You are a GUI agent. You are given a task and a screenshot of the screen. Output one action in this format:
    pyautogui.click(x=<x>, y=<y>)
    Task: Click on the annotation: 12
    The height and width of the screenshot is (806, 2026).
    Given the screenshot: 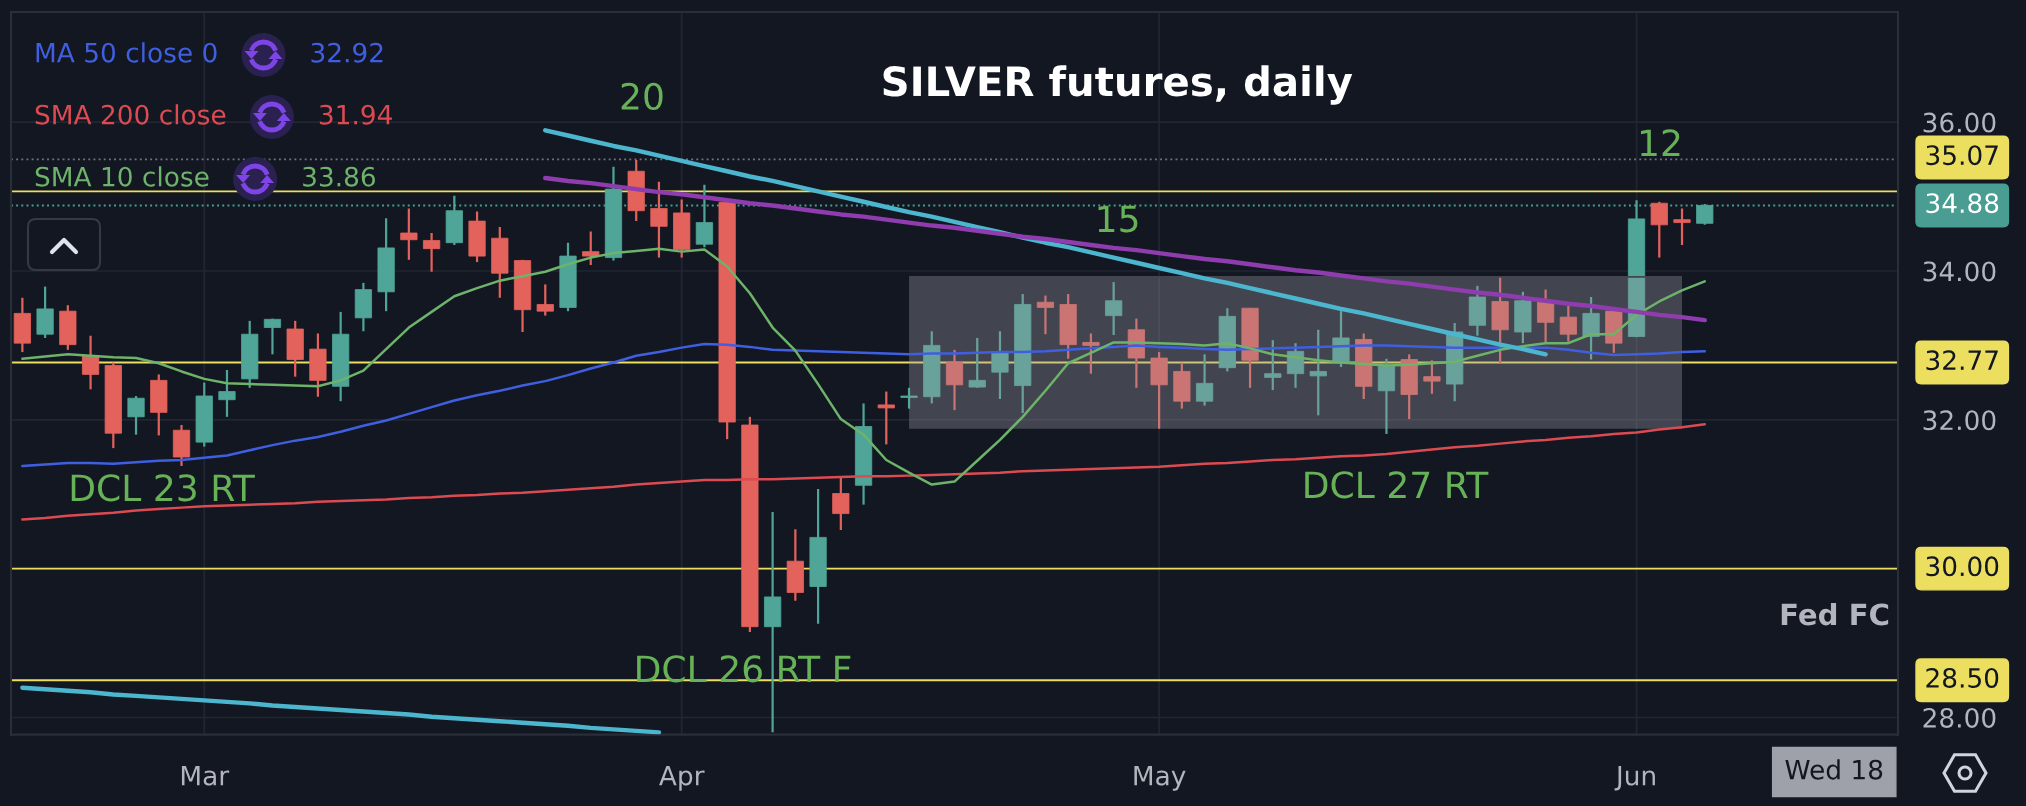 What is the action you would take?
    pyautogui.click(x=1660, y=142)
    